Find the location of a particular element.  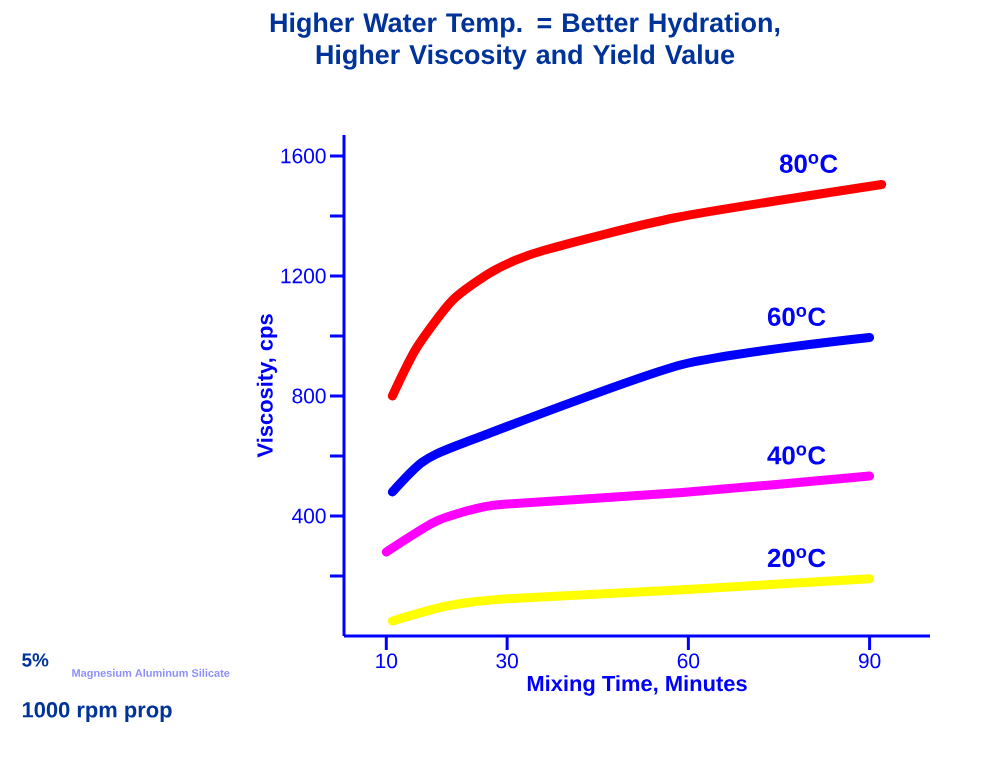

series-label: 20$^{o}$C is located at coordinates (796, 558).